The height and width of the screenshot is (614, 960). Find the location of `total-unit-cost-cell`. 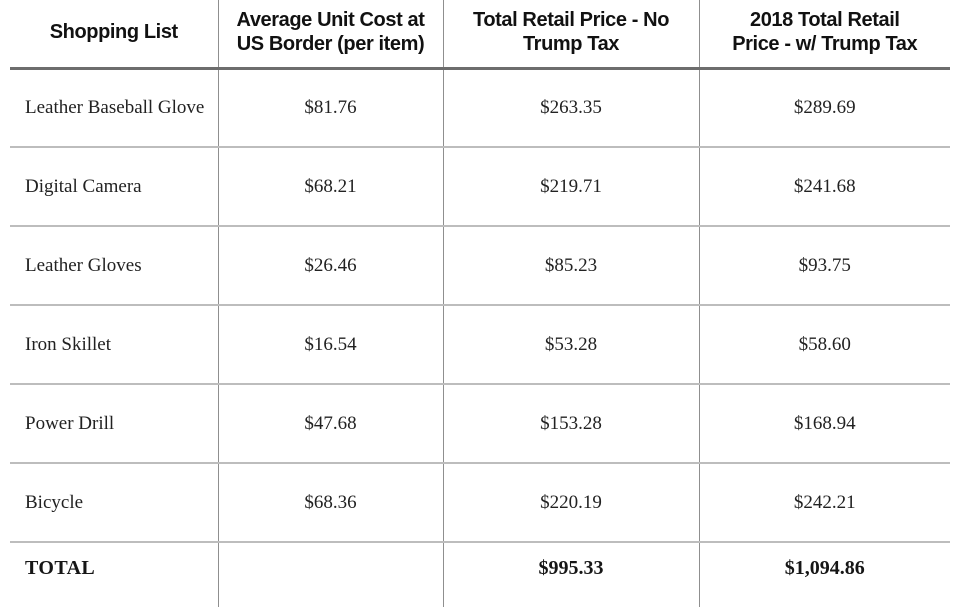

total-unit-cost-cell is located at coordinates (330, 574).